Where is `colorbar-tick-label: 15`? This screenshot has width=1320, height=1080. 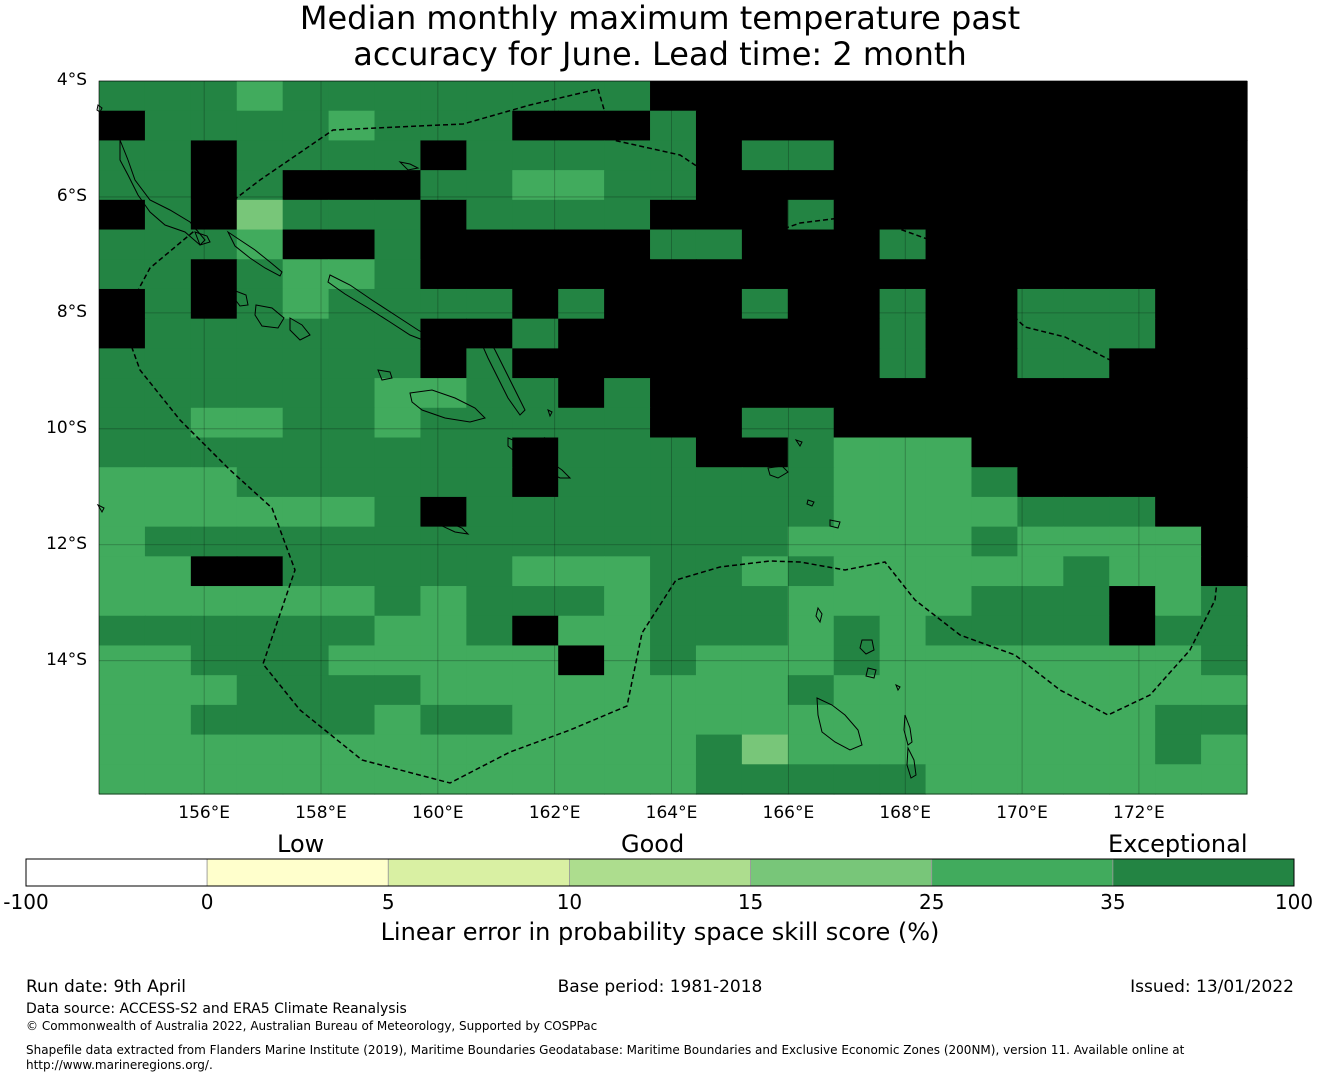 colorbar-tick-label: 15 is located at coordinates (750, 902).